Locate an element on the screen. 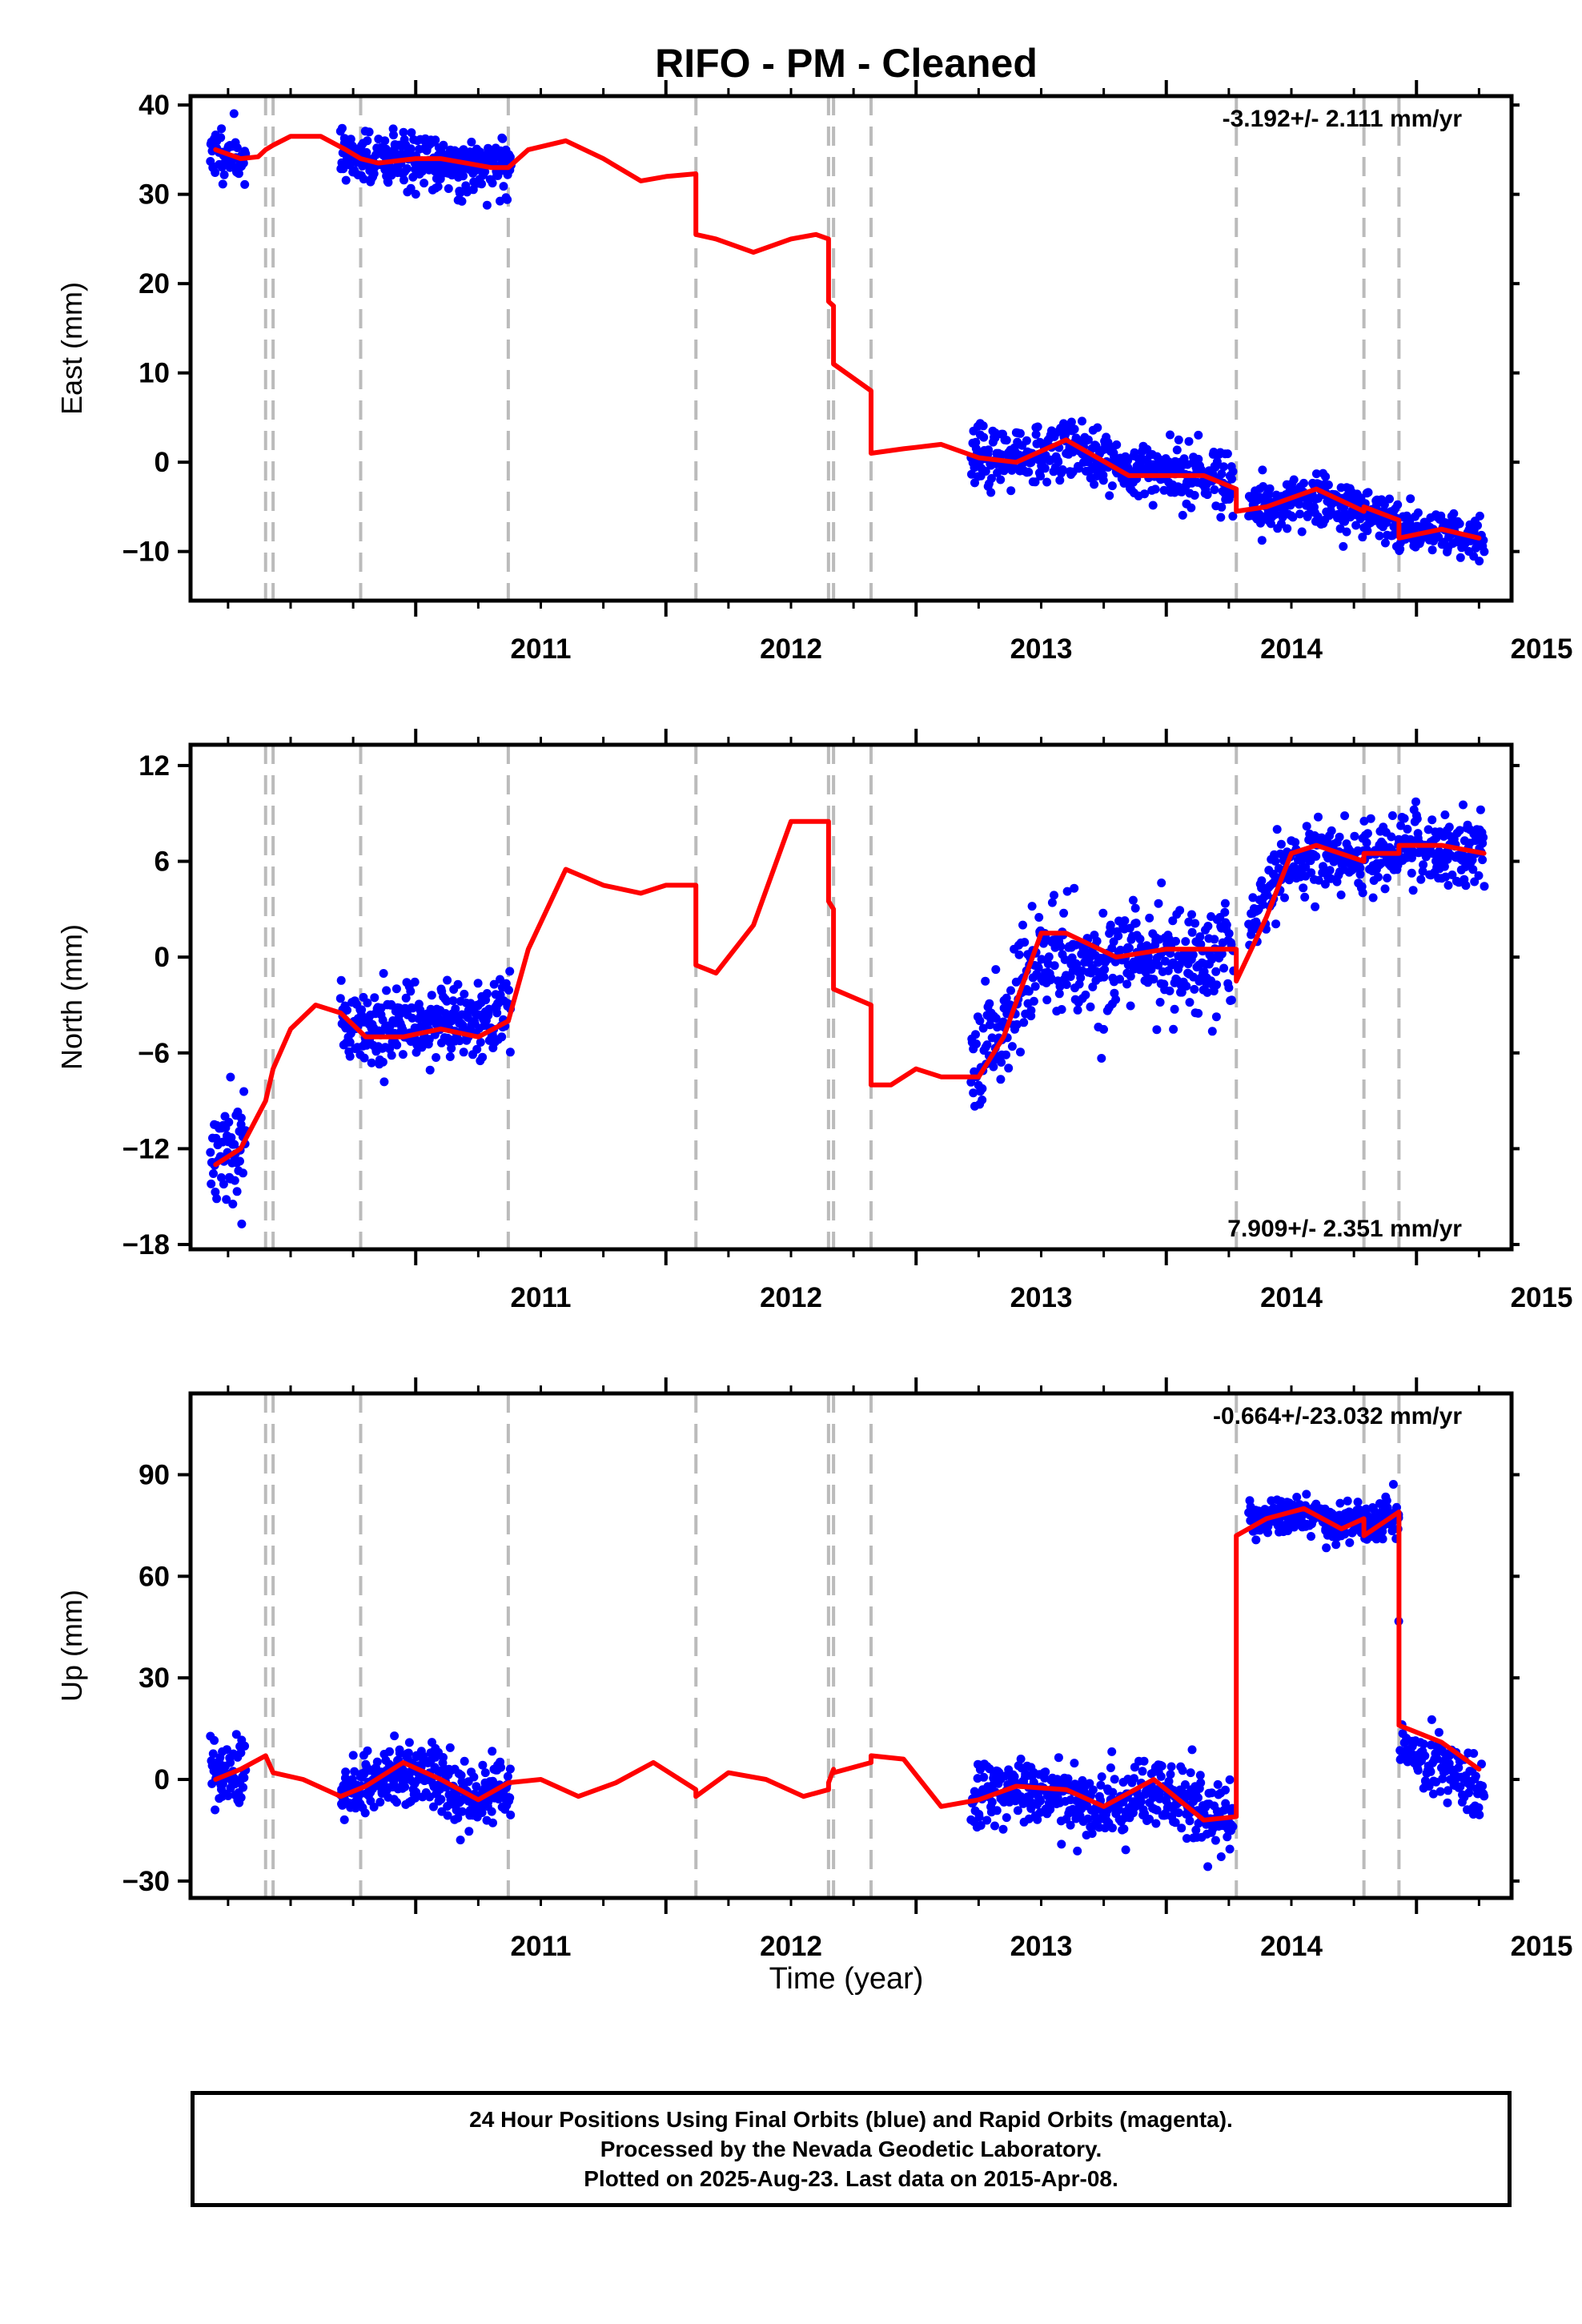 This screenshot has width=1582, height=2324. x-tick-label: 2013 is located at coordinates (1041, 1946).